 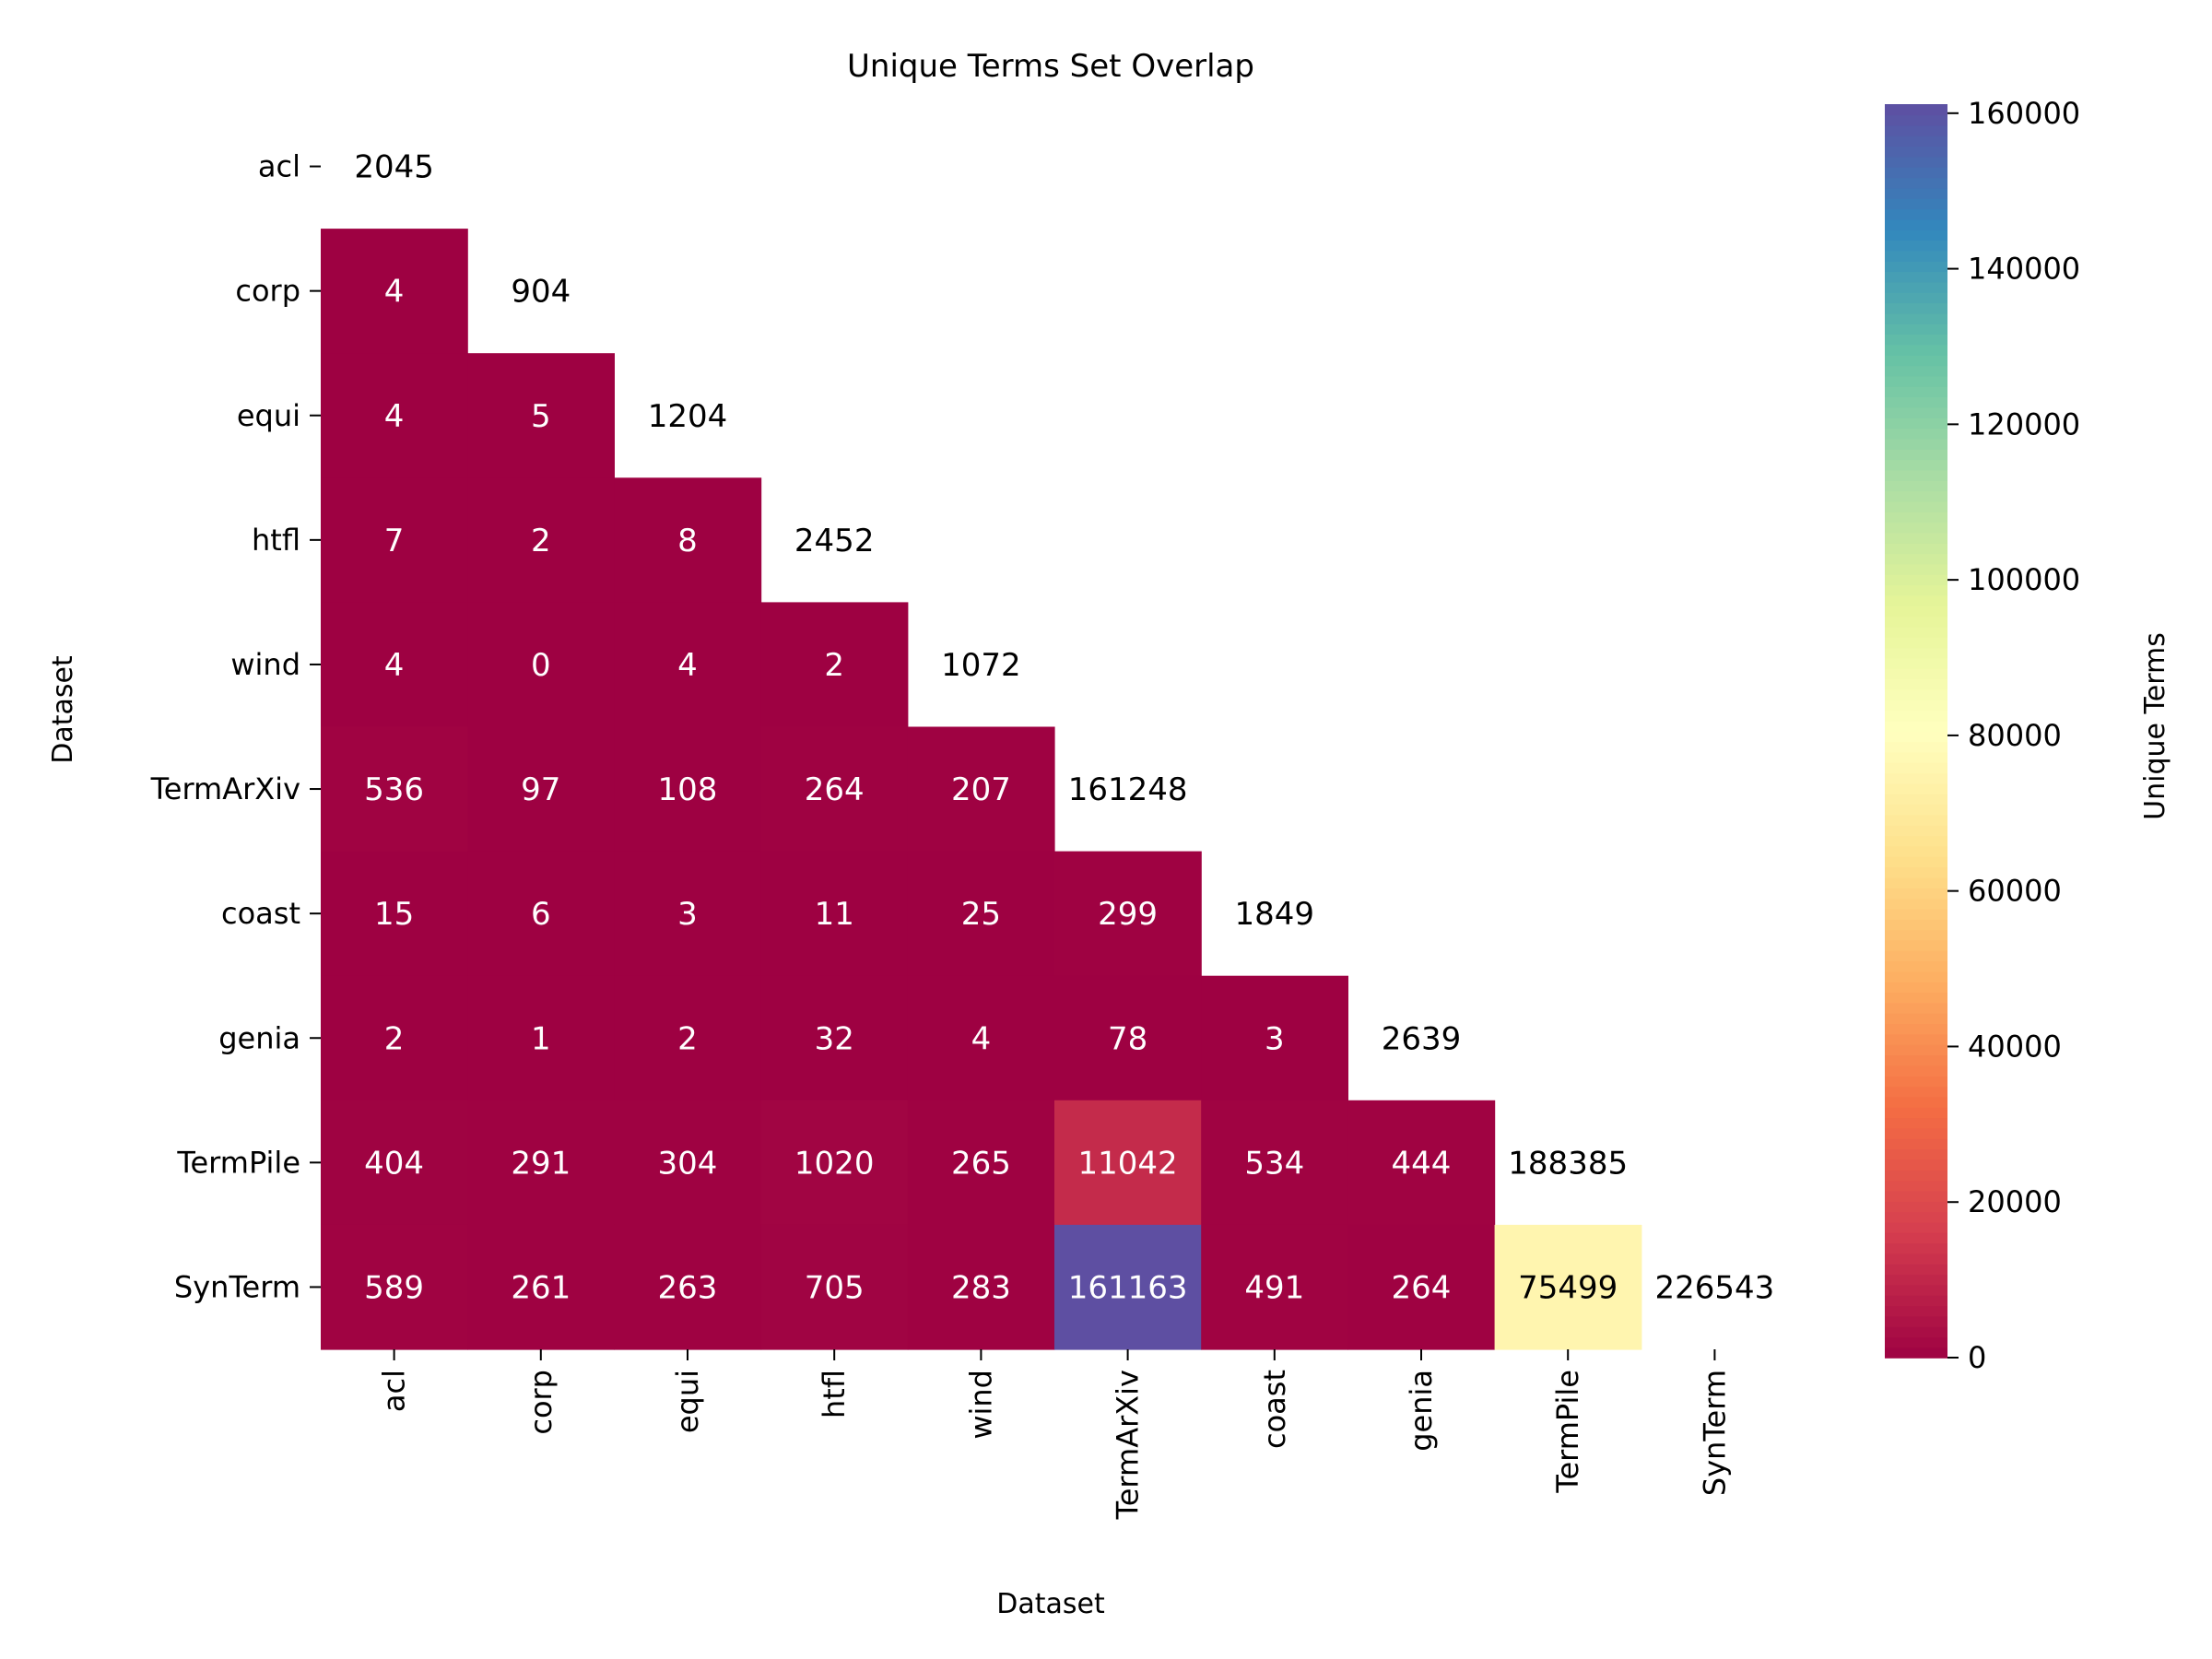 I want to click on diagonal-value-label: 2045, so click(x=394, y=167).